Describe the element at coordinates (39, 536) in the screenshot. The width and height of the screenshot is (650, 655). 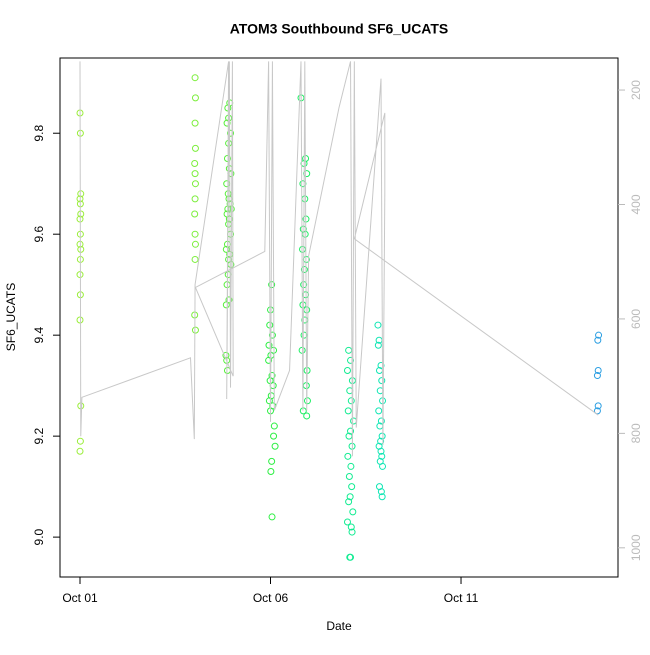
I see `y-tick-label: 9.0` at that location.